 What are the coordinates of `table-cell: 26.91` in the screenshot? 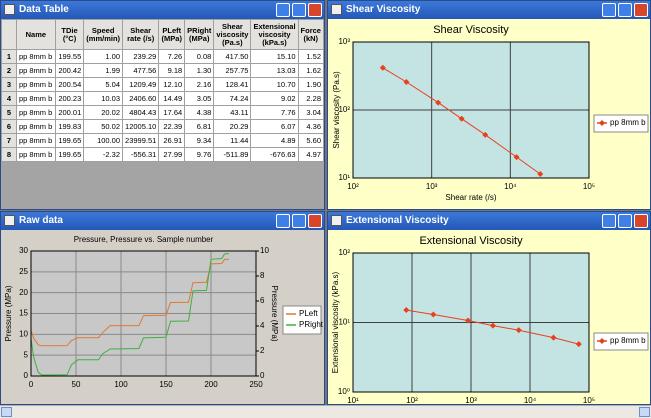 It's located at (172, 140).